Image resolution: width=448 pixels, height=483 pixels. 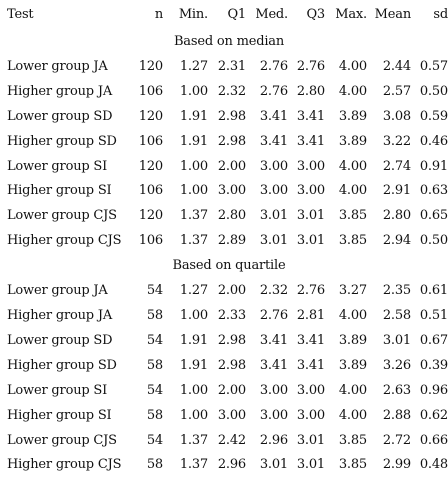 What do you see at coordinates (396, 166) in the screenshot?
I see `cell-mean: 2.74` at bounding box center [396, 166].